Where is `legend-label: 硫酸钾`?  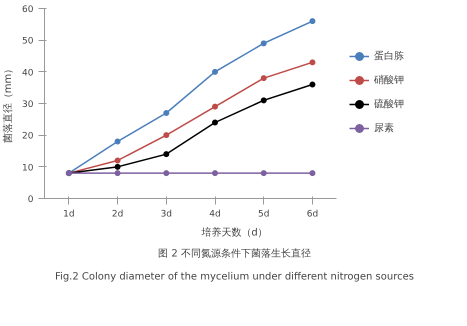 legend-label: 硫酸钾 is located at coordinates (389, 104).